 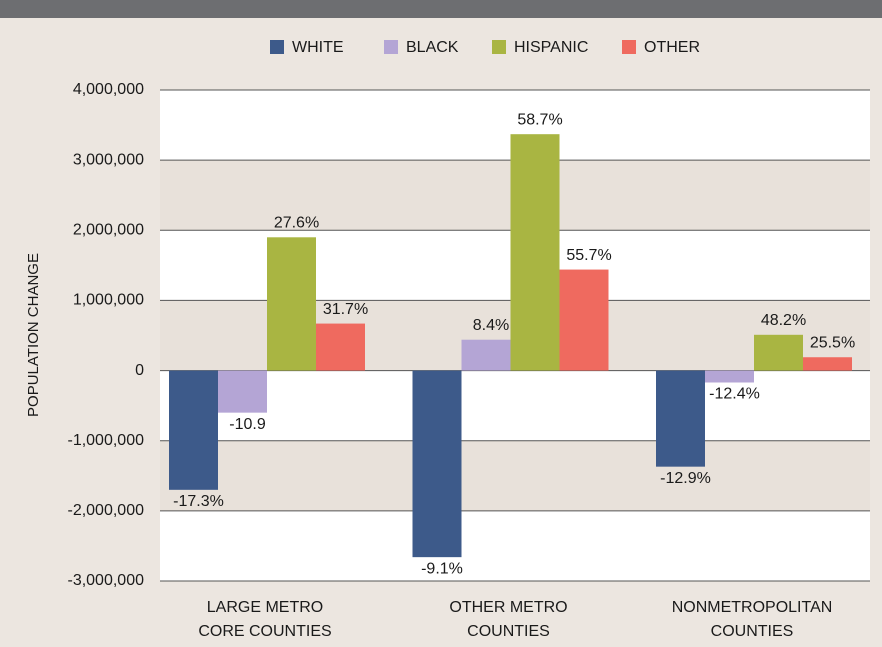 I want to click on value-label: 58.7%, so click(x=539, y=119).